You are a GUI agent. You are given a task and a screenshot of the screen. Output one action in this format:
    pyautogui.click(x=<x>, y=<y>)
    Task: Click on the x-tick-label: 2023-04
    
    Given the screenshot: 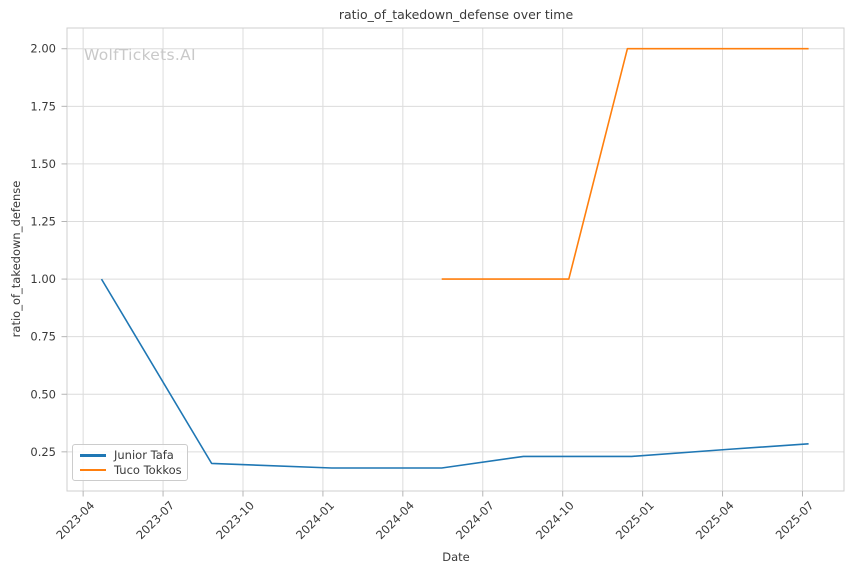 What is the action you would take?
    pyautogui.click(x=75, y=520)
    